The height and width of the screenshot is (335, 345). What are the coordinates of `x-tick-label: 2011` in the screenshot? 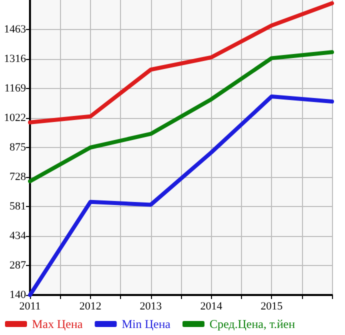 It's located at (30, 306).